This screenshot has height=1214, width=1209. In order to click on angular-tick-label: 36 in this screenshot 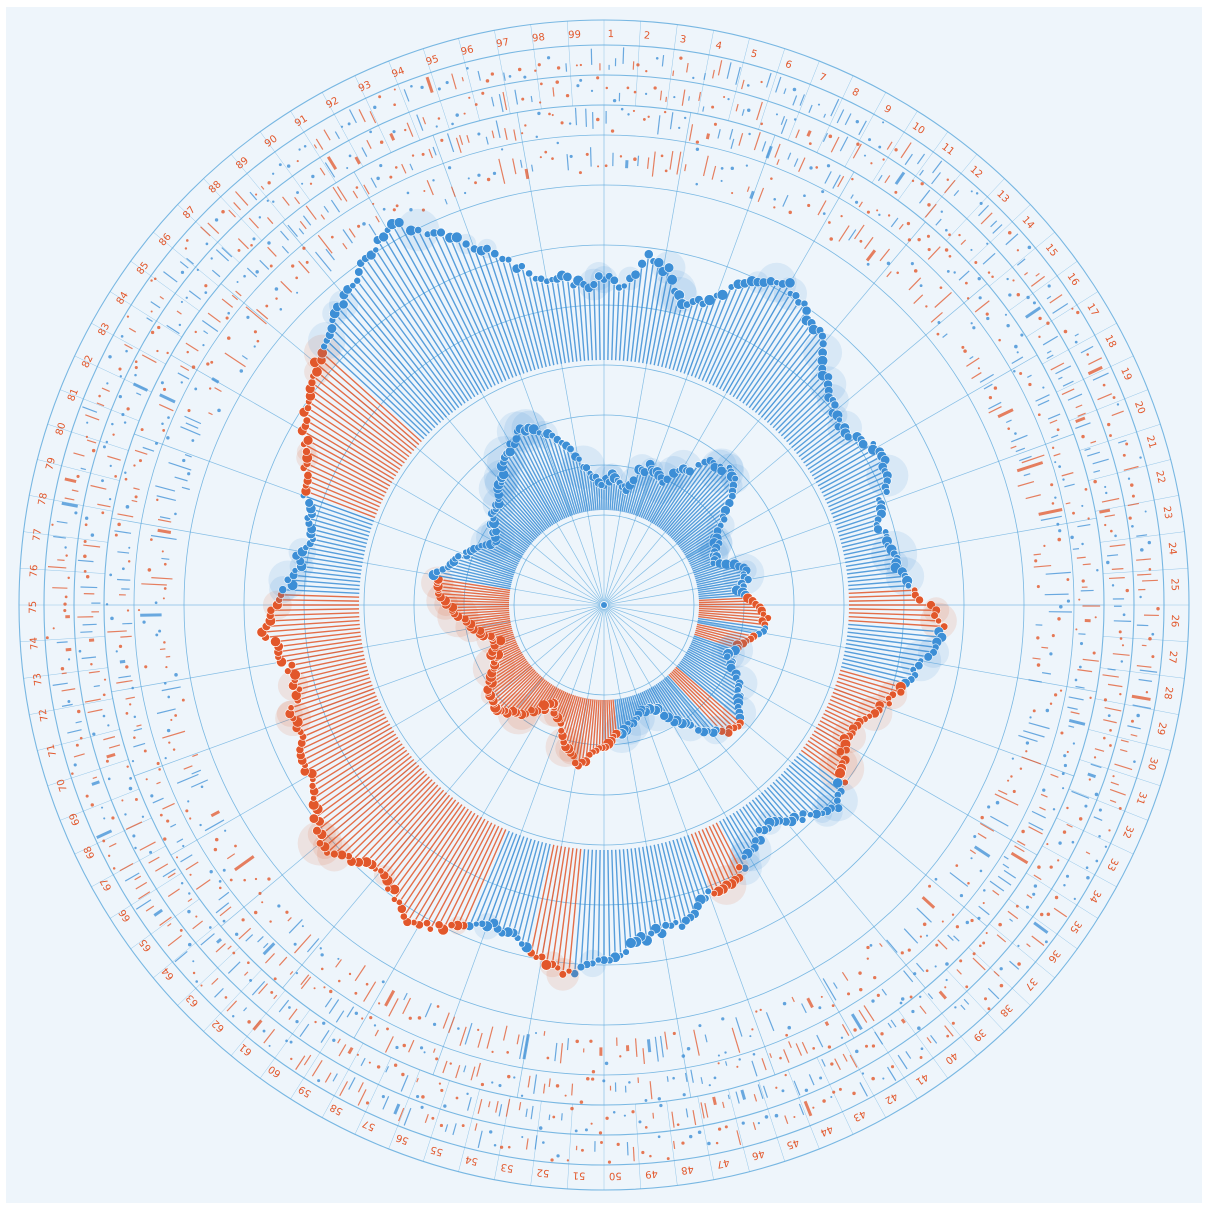, I will do `click(1054, 956)`.